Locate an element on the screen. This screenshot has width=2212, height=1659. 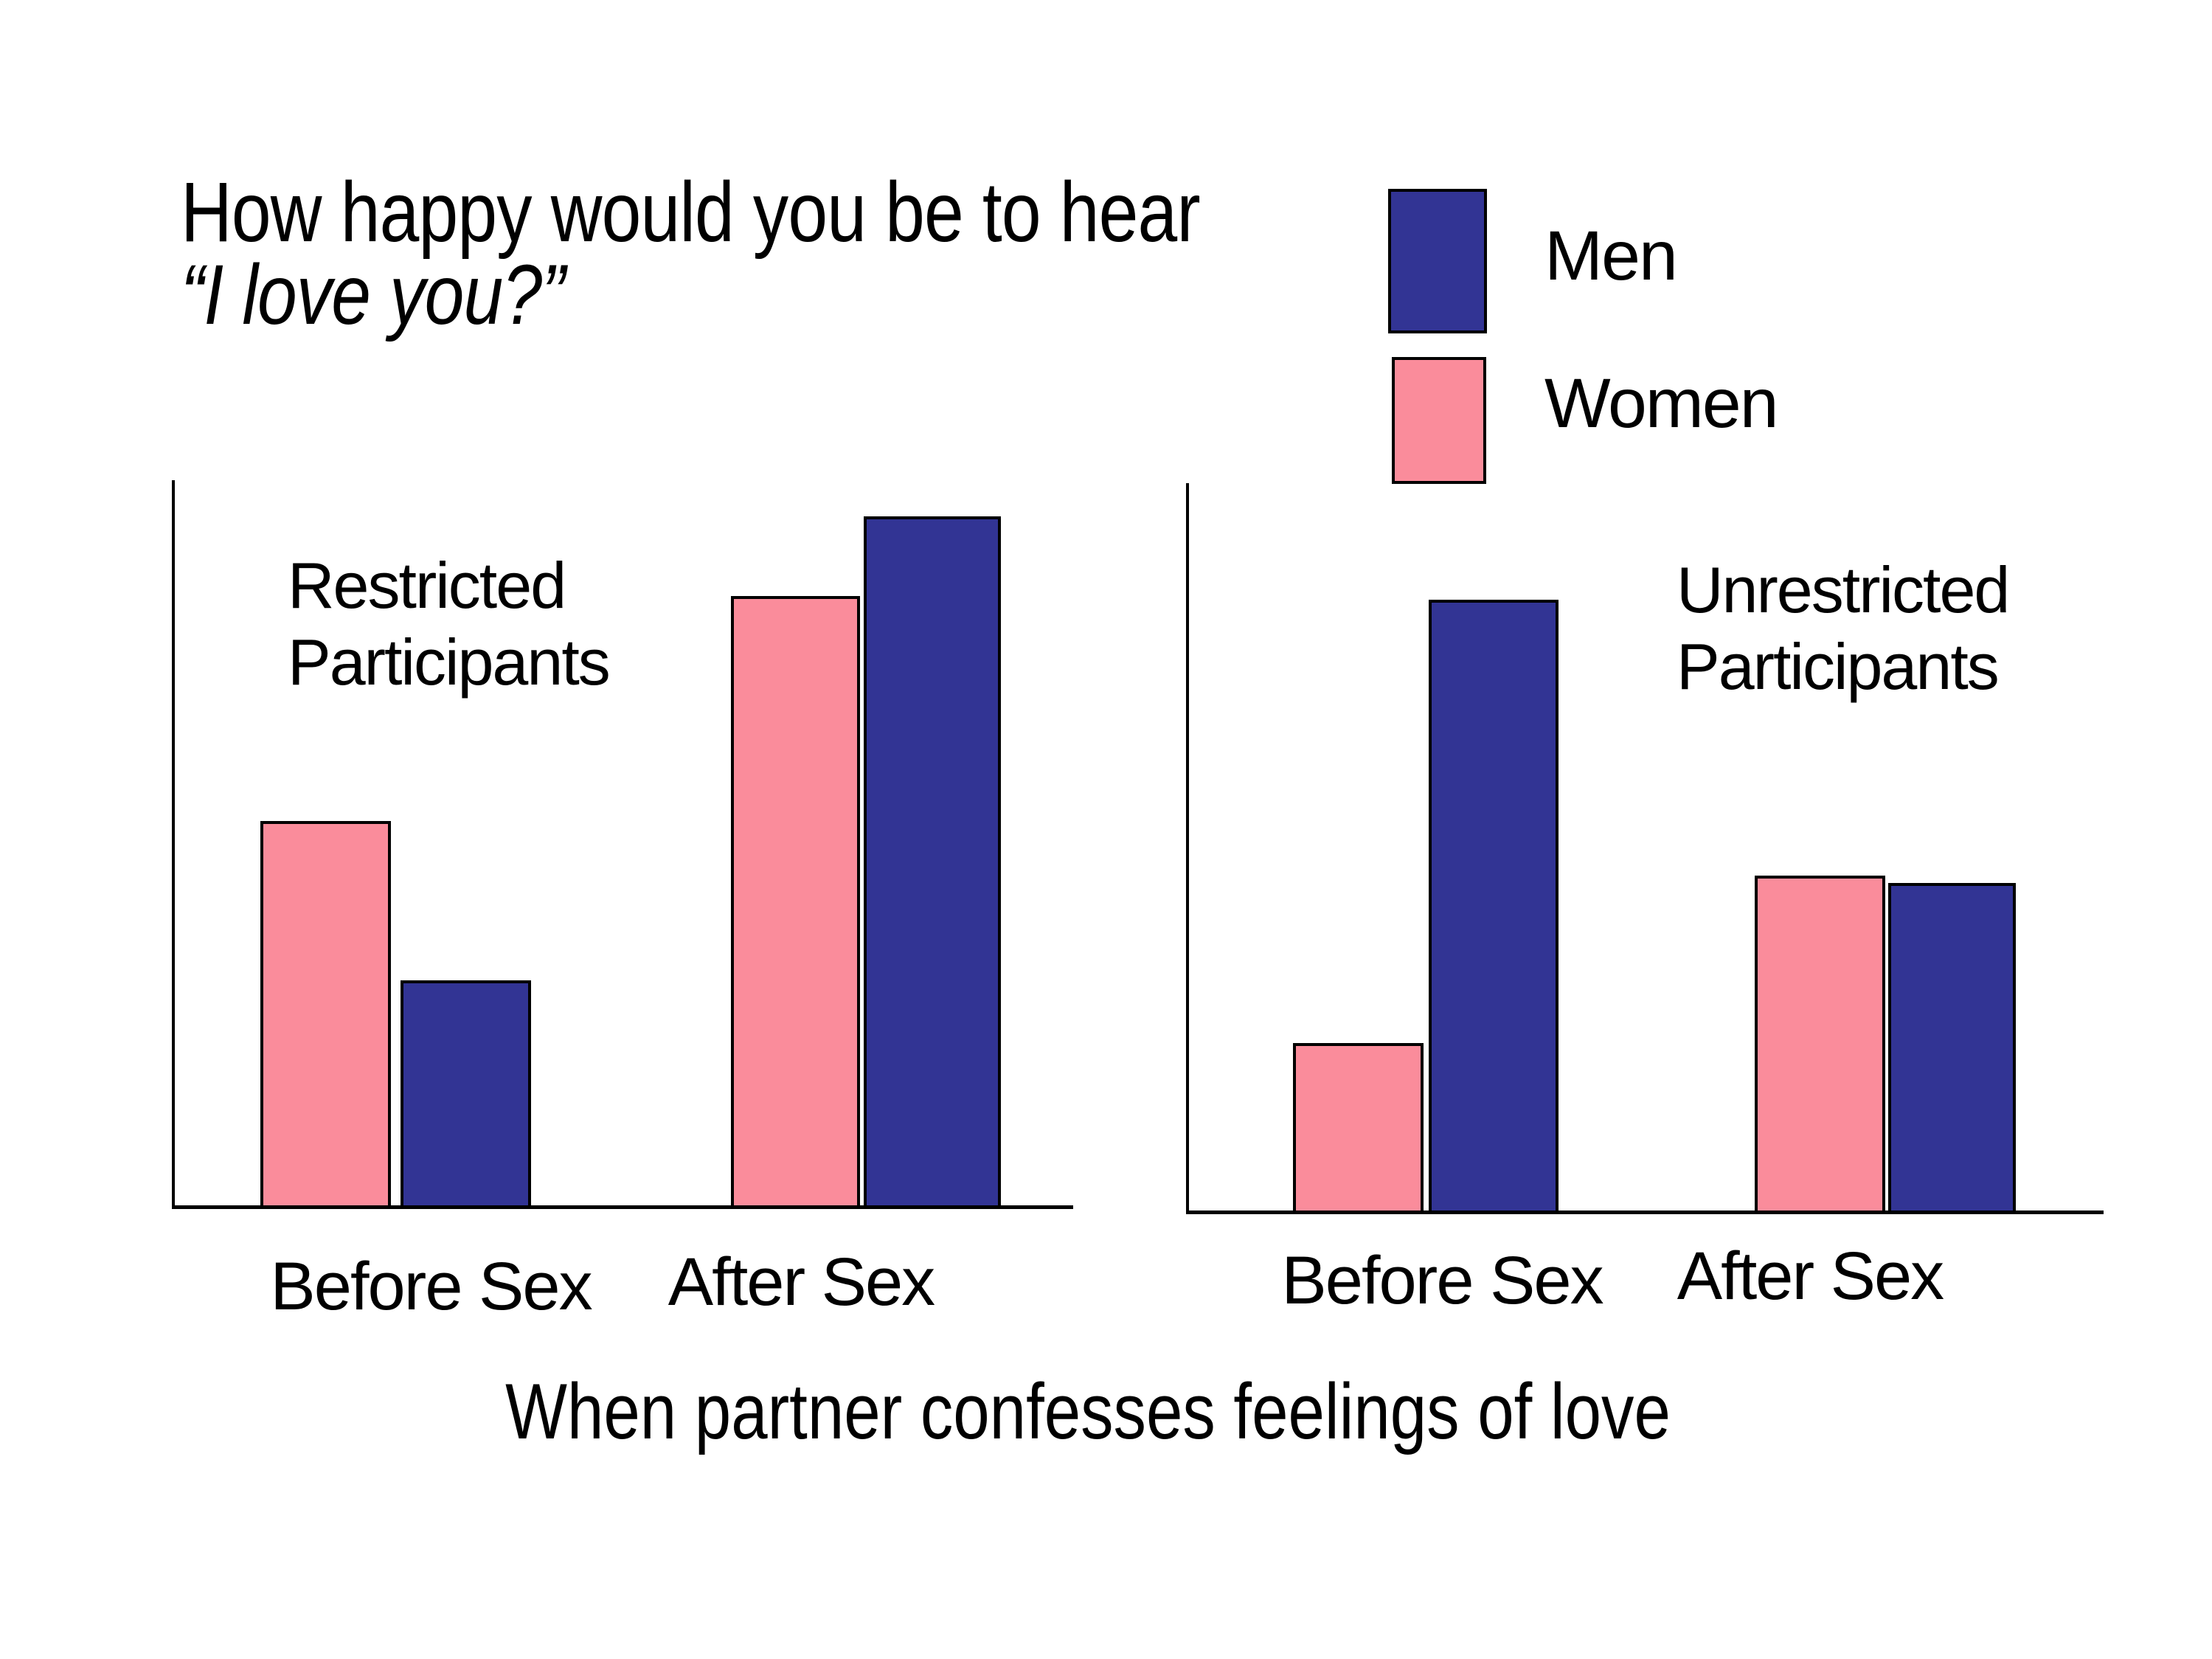
bar-restricted-women-after-sex is located at coordinates (796, 902).